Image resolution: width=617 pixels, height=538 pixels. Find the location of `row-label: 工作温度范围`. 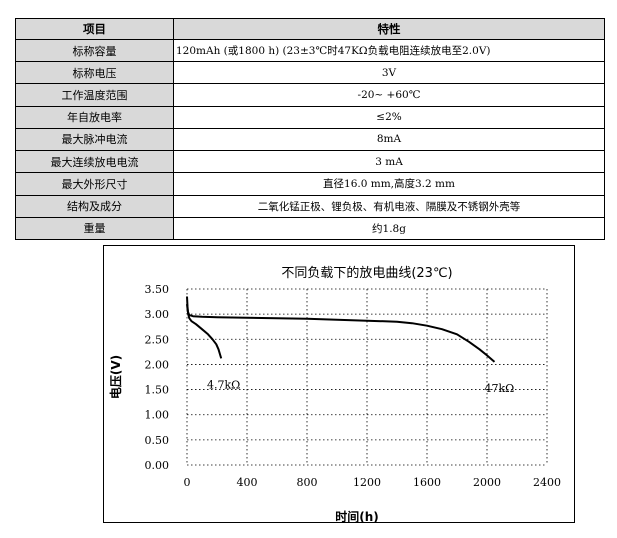

row-label: 工作温度范围 is located at coordinates (94, 95).